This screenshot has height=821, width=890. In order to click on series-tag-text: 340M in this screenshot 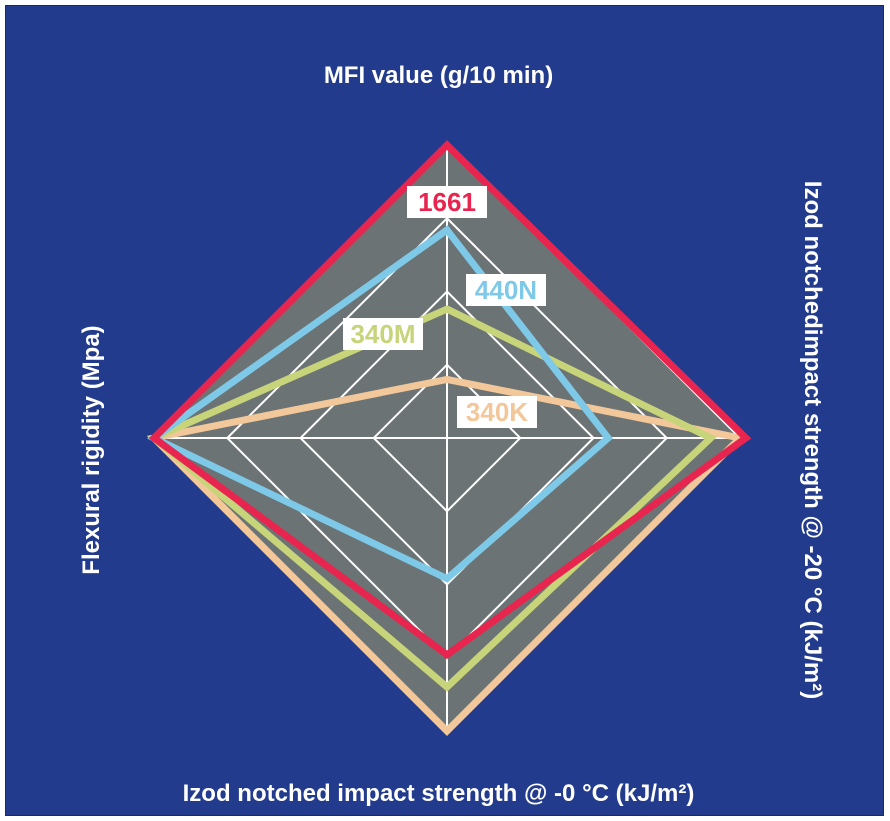, I will do `click(382, 334)`.